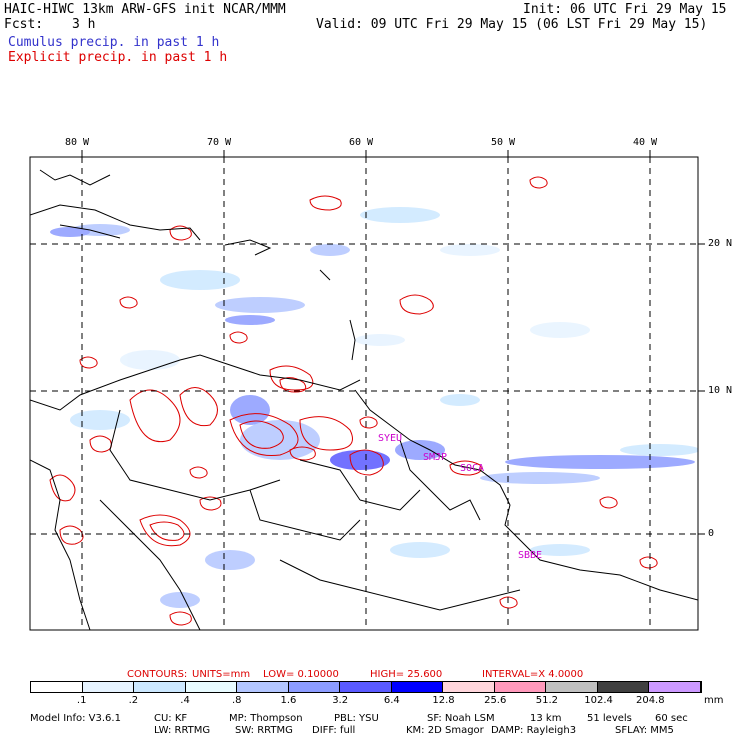  What do you see at coordinates (356, 718) in the screenshot?
I see `model-info-item: PBL: YSU` at bounding box center [356, 718].